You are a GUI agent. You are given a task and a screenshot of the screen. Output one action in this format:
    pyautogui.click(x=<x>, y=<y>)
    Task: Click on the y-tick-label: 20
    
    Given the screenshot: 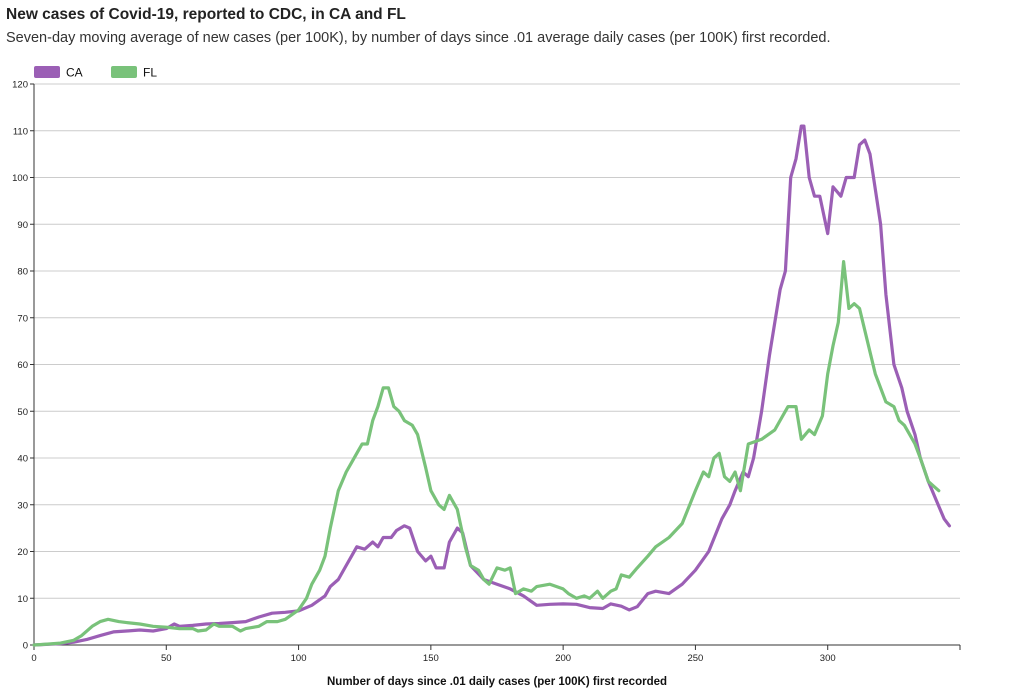 What is the action you would take?
    pyautogui.click(x=22, y=552)
    